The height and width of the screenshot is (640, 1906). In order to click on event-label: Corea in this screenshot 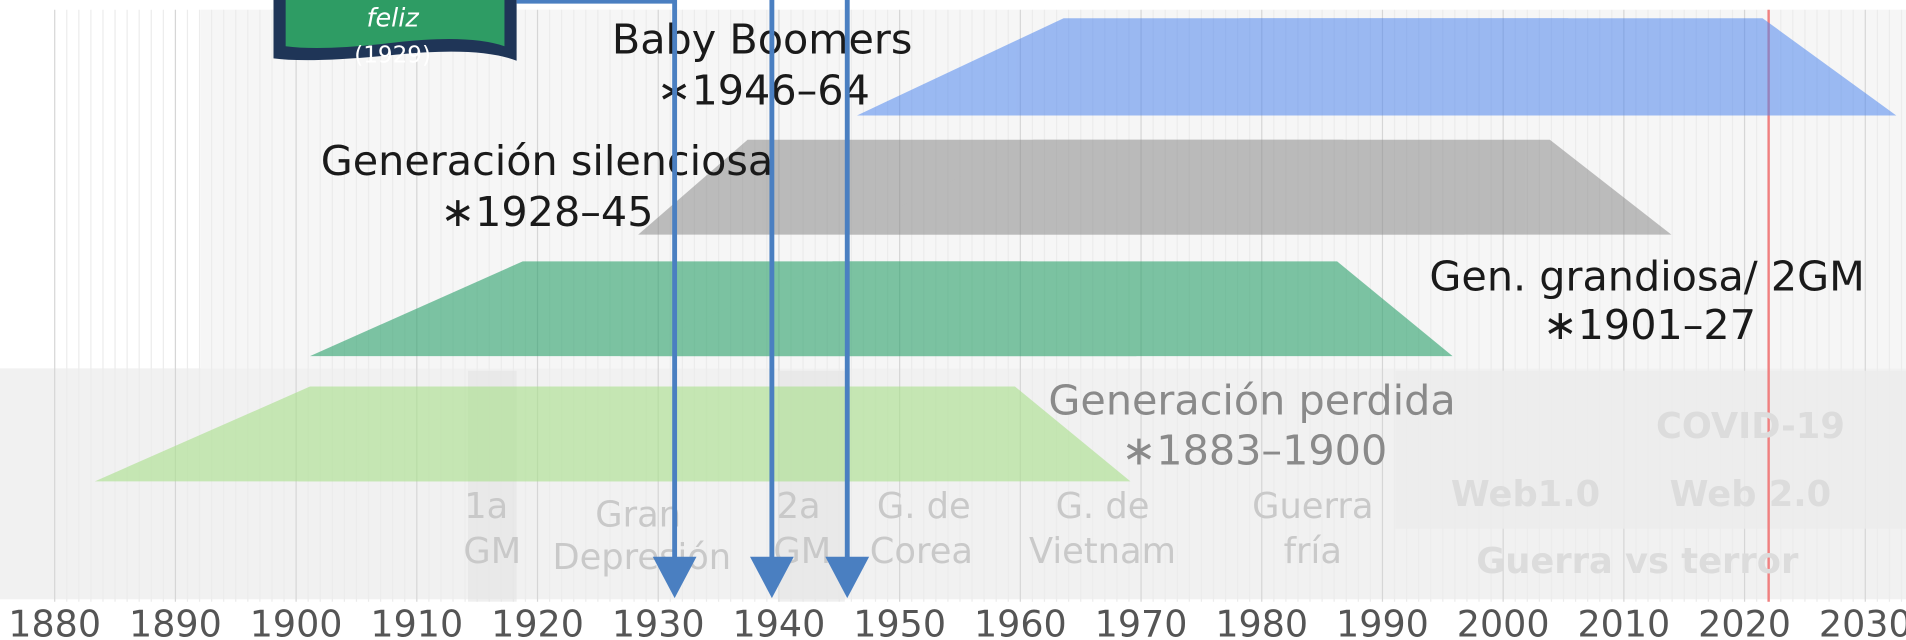, I will do `click(921, 551)`.